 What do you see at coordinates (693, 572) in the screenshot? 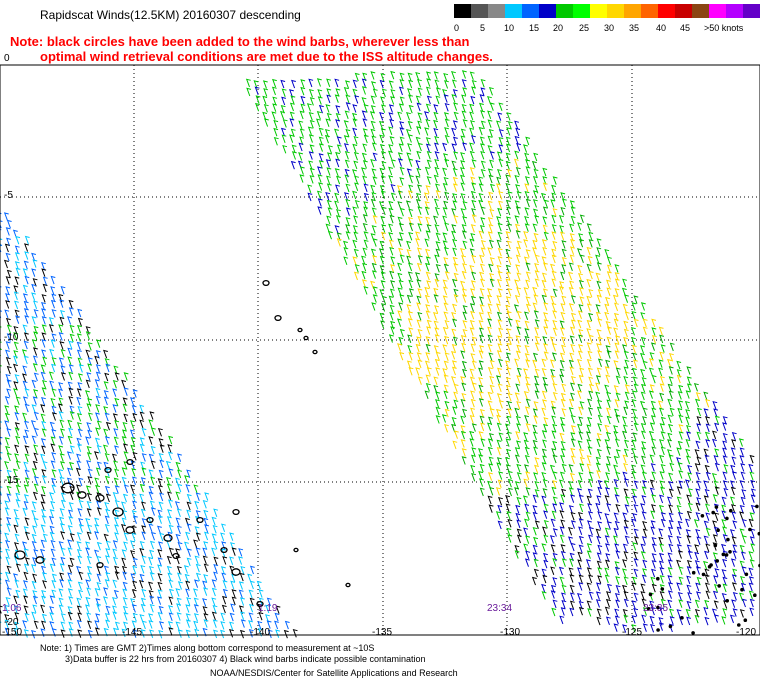
I see `flag-circle` at bounding box center [693, 572].